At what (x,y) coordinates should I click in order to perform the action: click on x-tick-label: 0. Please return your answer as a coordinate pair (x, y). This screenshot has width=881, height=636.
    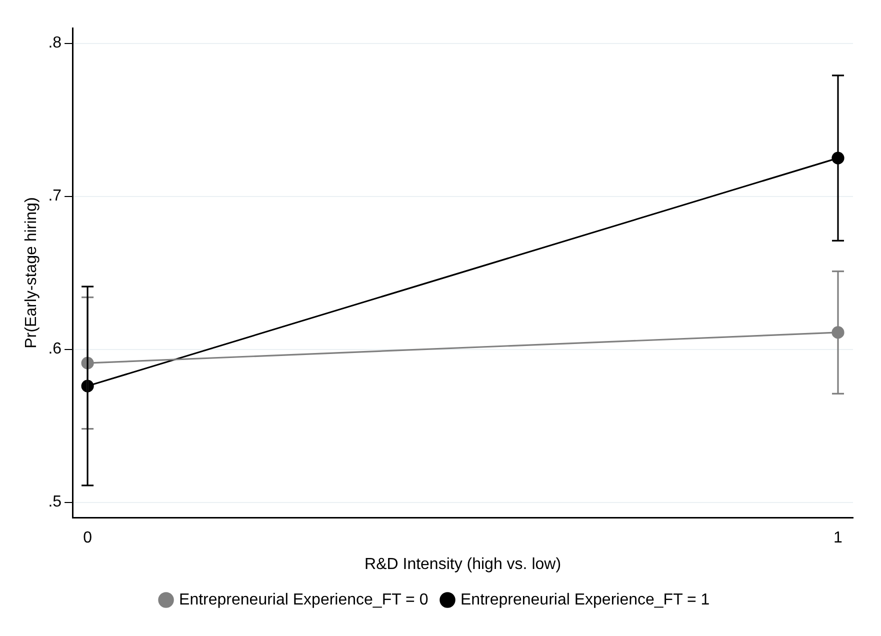
    Looking at the image, I should click on (87, 538).